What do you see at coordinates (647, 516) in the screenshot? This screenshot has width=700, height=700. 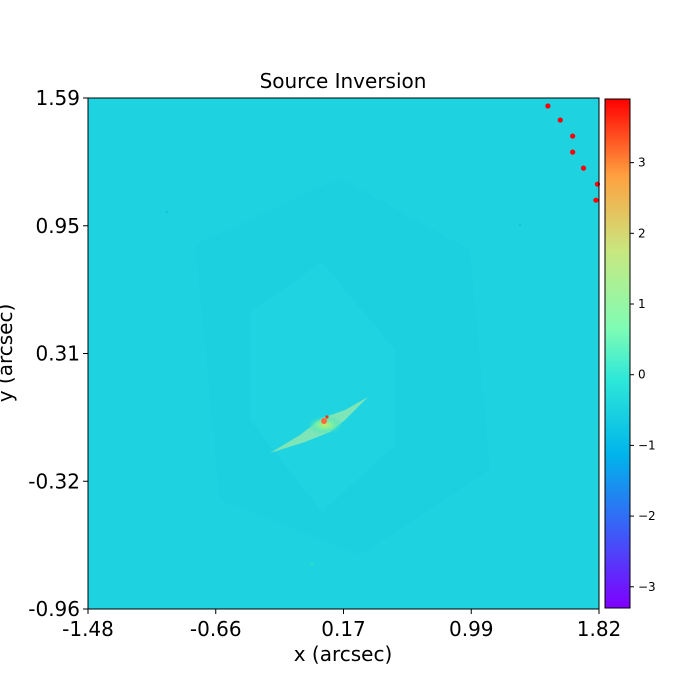 I see `colorbar-tick-label: −2` at bounding box center [647, 516].